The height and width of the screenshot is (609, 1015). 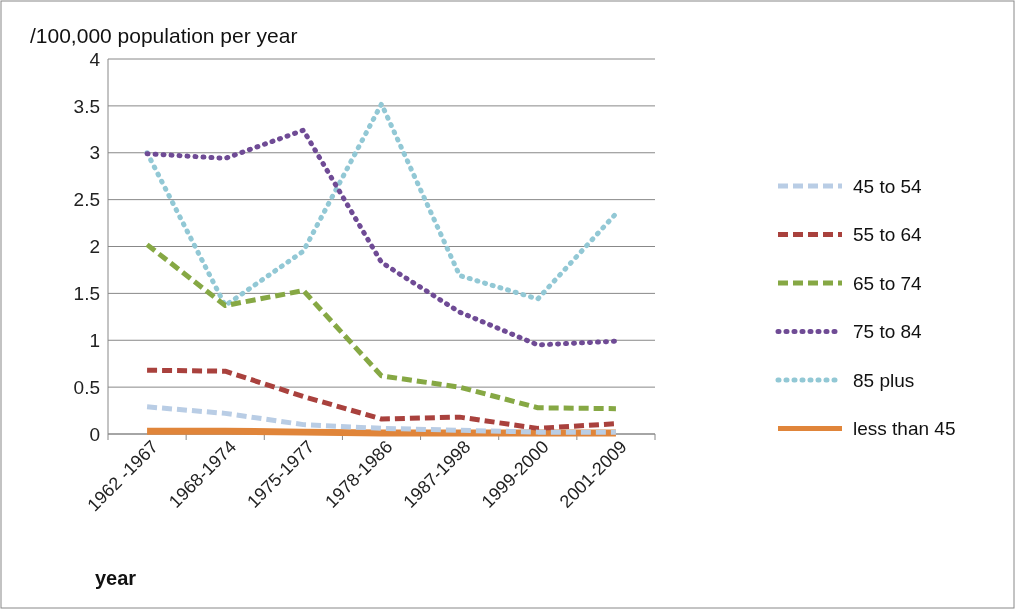 What do you see at coordinates (94, 247) in the screenshot?
I see `y-tick-label: 2` at bounding box center [94, 247].